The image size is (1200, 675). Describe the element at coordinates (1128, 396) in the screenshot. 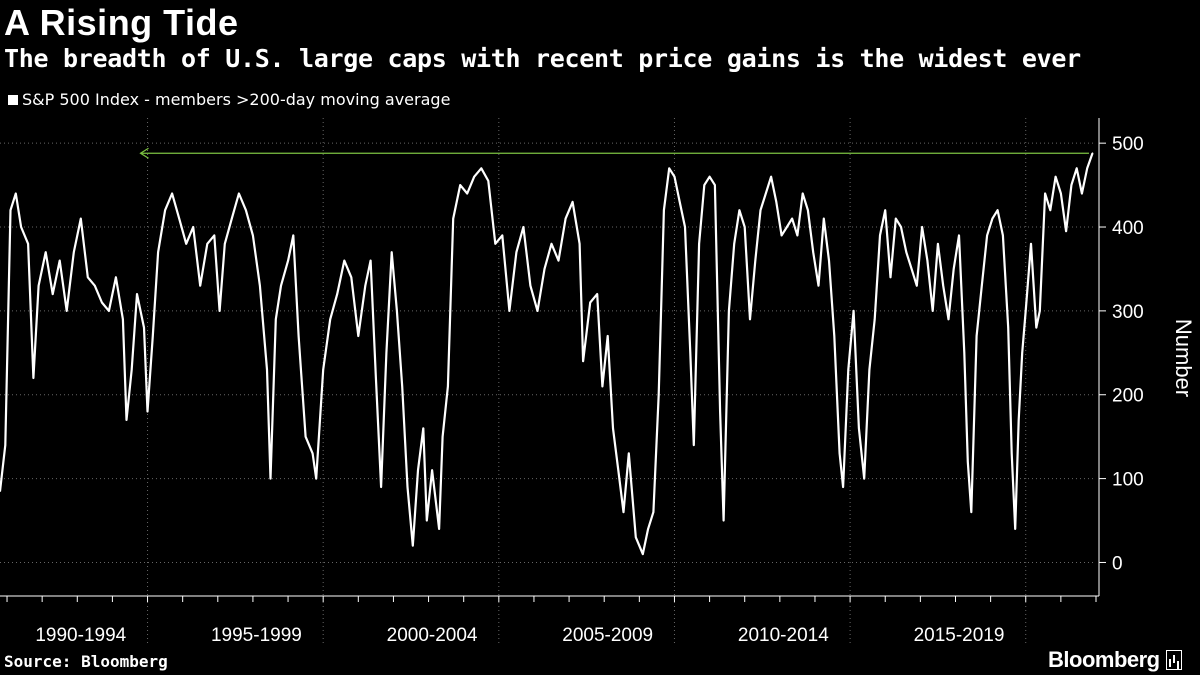

I see `y-tick-label: 200` at that location.